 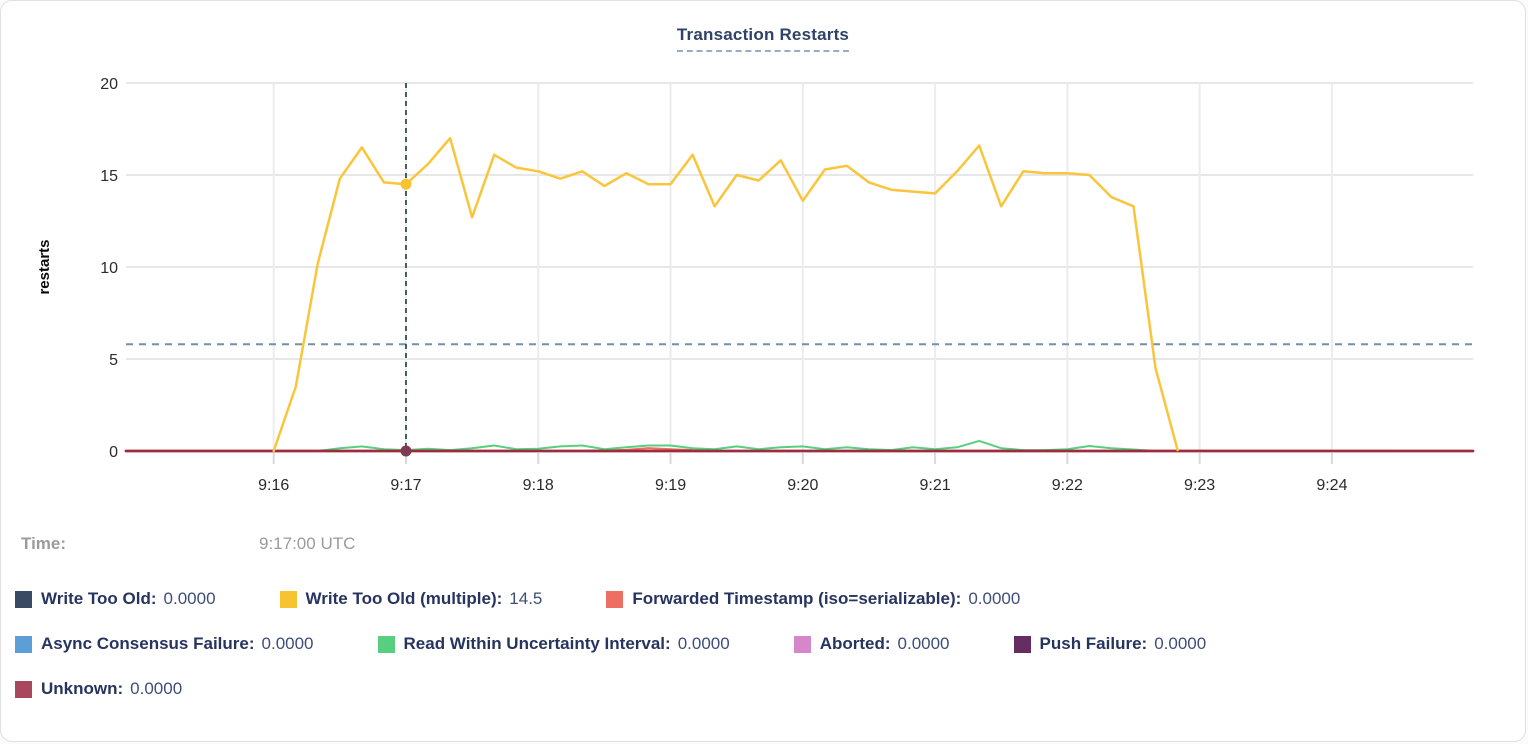 What do you see at coordinates (526, 598) in the screenshot?
I see `legend-value: 14.5` at bounding box center [526, 598].